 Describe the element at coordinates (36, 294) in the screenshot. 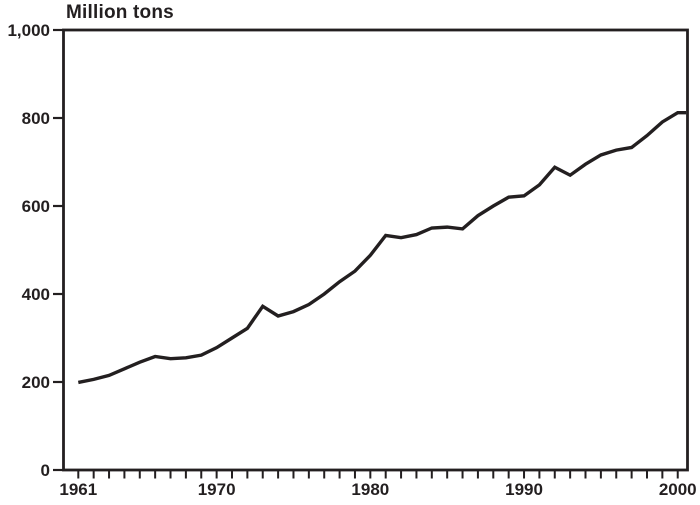

I see `y-axis-tick-label: 400` at that location.